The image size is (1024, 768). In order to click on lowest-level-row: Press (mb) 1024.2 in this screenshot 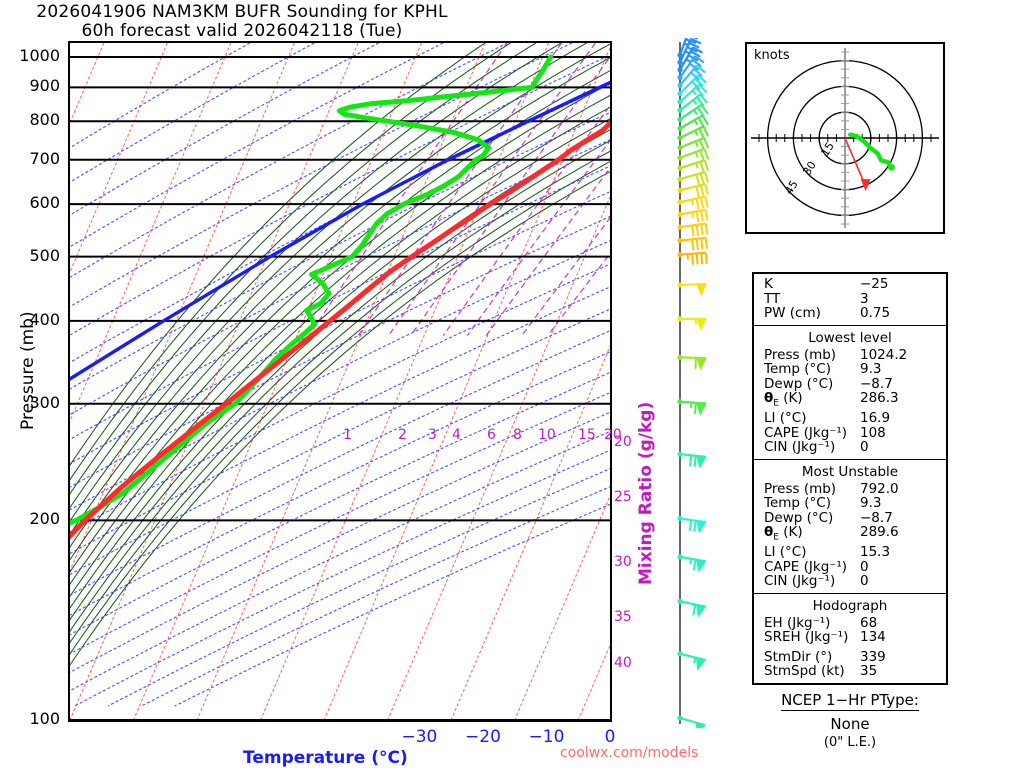, I will do `click(850, 354)`.